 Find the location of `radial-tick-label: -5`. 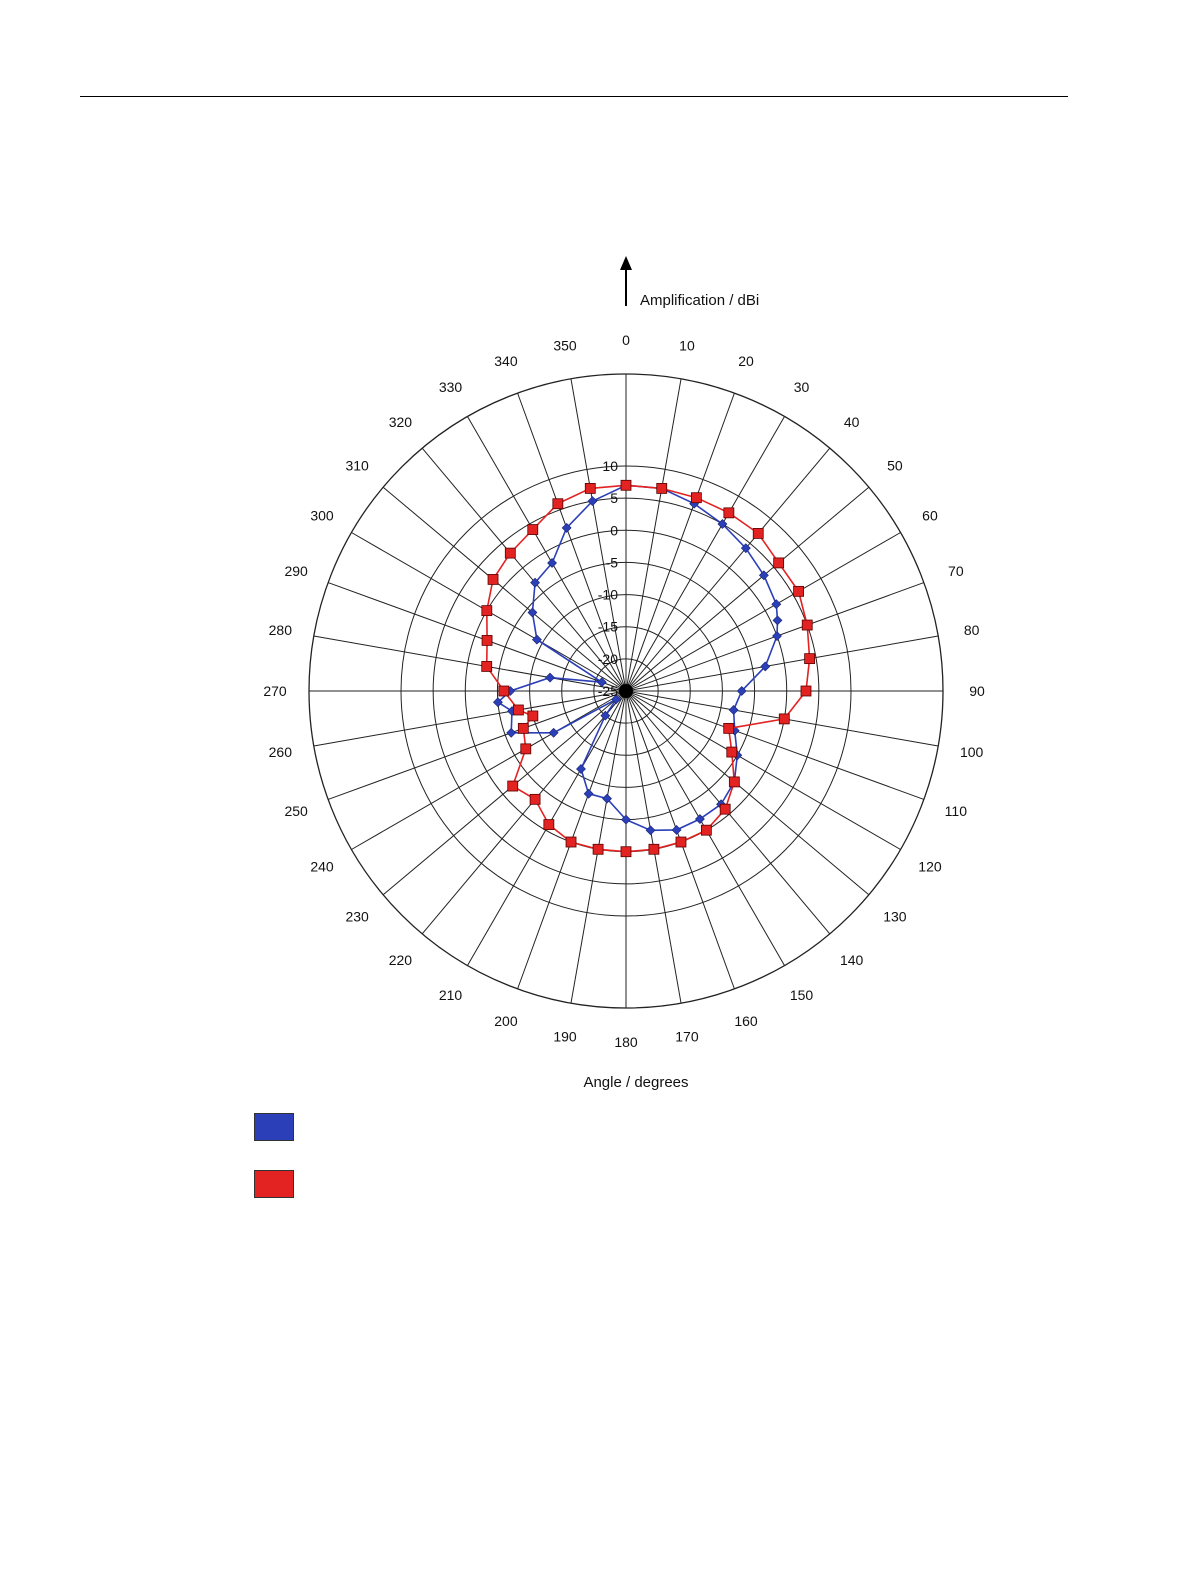

radial-tick-label: -5 is located at coordinates (612, 562).